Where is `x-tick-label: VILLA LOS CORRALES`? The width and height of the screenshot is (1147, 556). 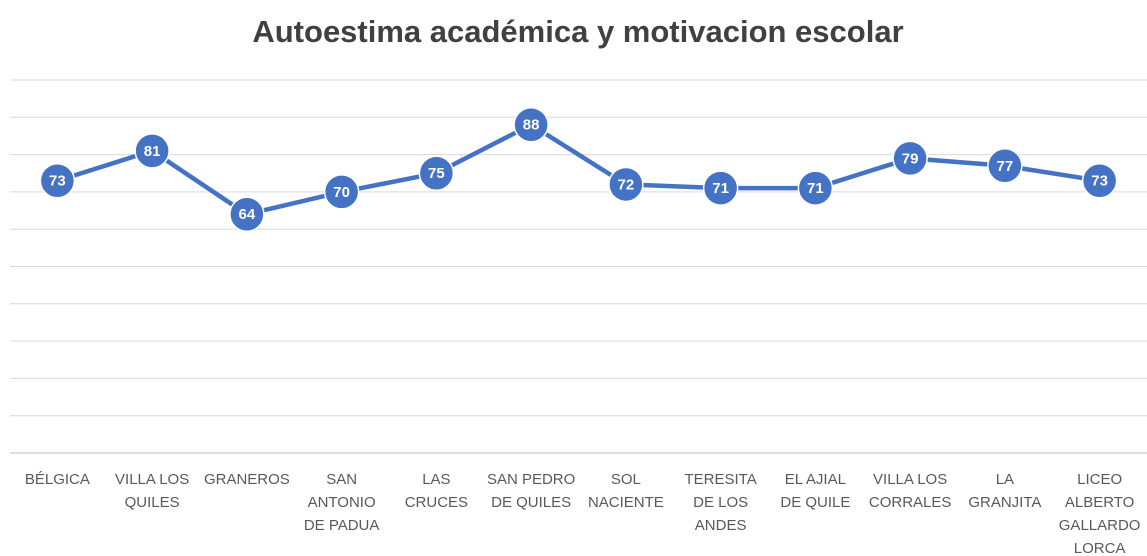
x-tick-label: VILLA LOS CORRALES is located at coordinates (910, 491).